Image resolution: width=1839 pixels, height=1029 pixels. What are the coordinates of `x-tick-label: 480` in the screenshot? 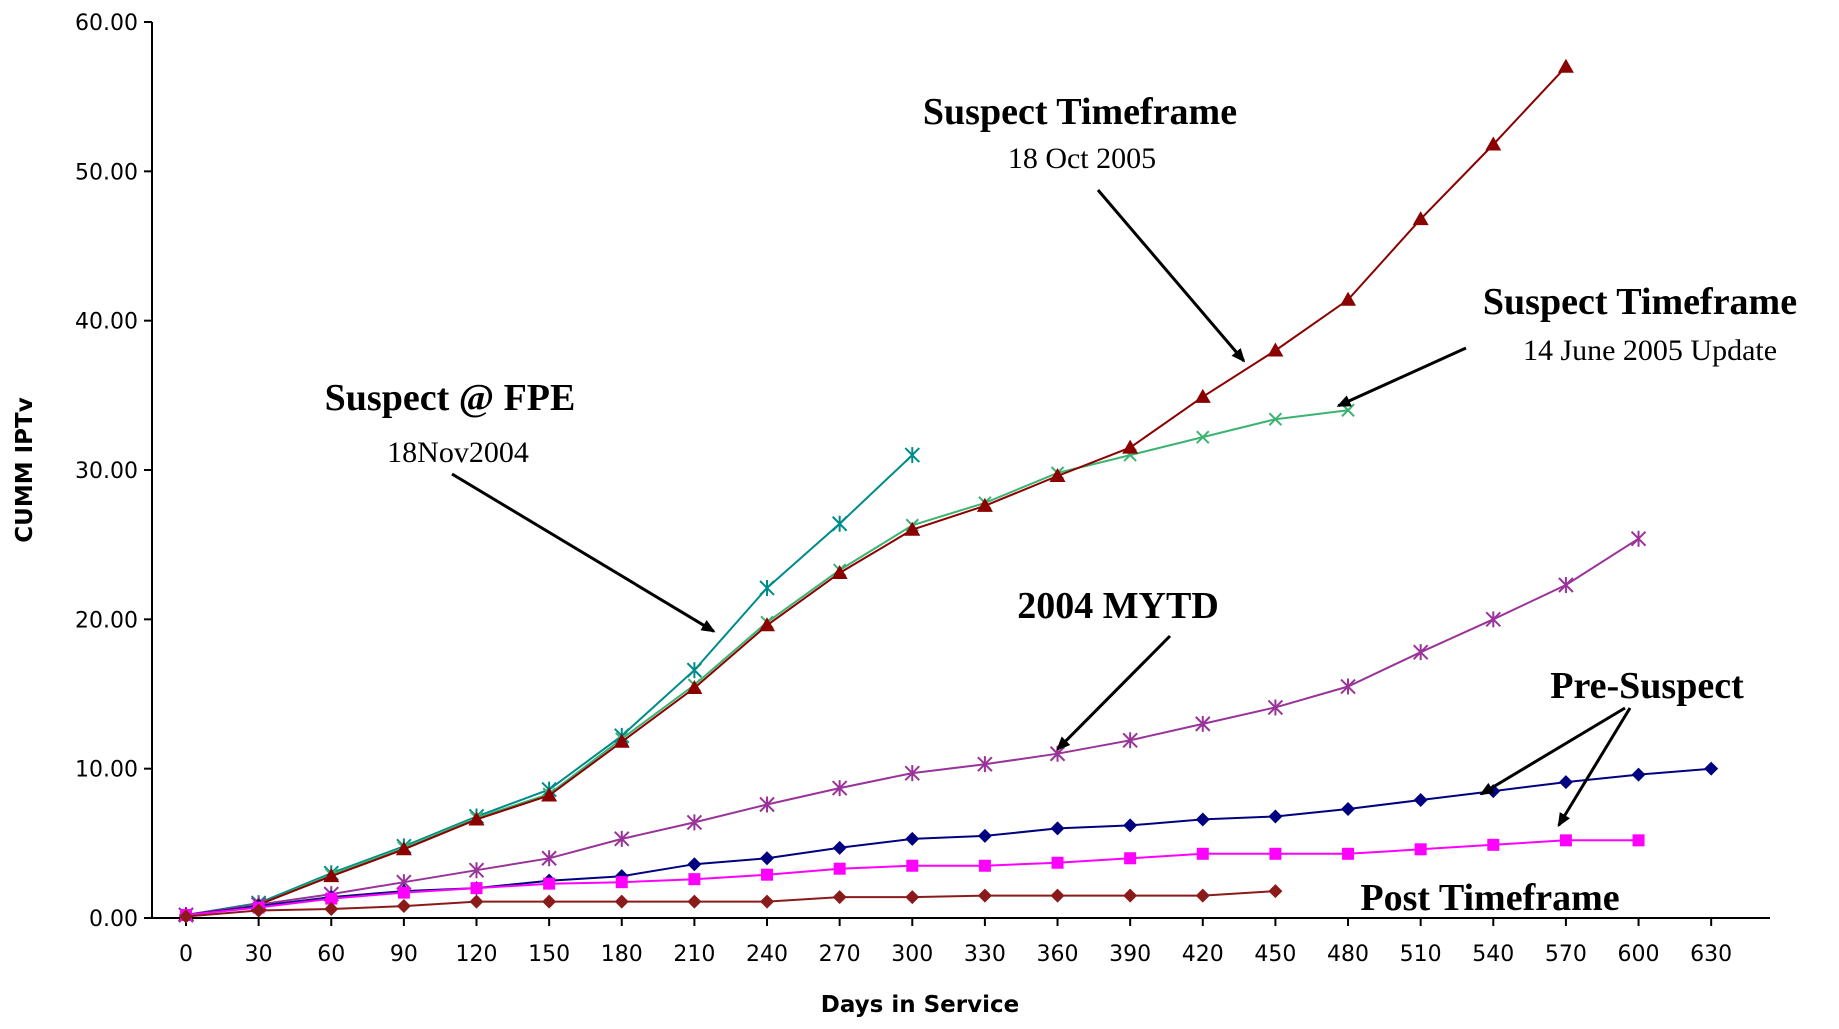 It's located at (1348, 954).